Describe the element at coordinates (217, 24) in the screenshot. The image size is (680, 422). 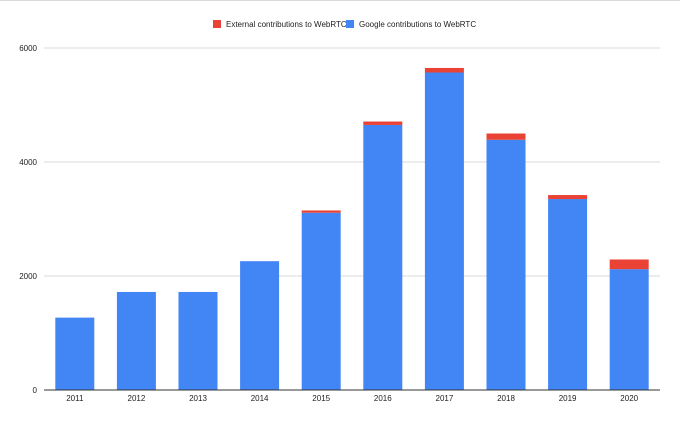
I see `legend-swatch-external` at that location.